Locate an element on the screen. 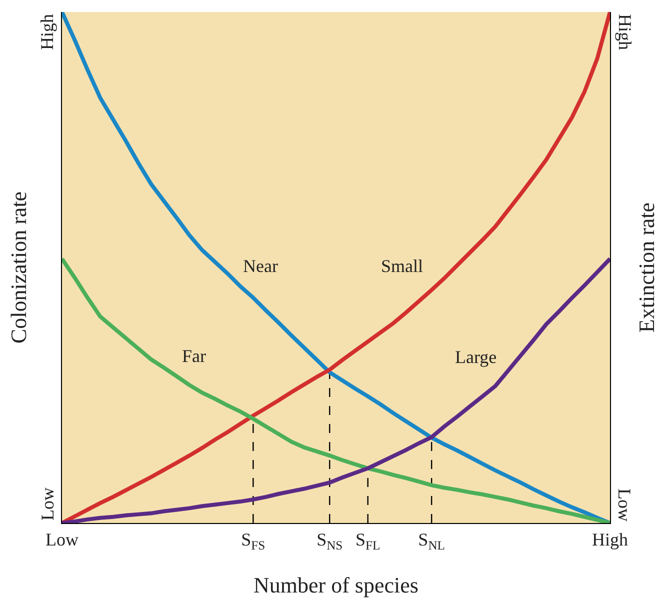  x-tick-label: Low is located at coordinates (62, 540).